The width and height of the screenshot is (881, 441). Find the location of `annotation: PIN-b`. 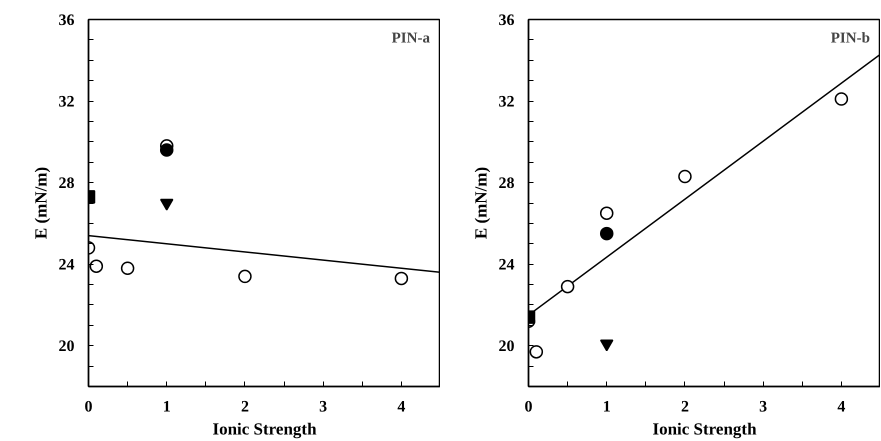

annotation: PIN-b is located at coordinates (850, 38).